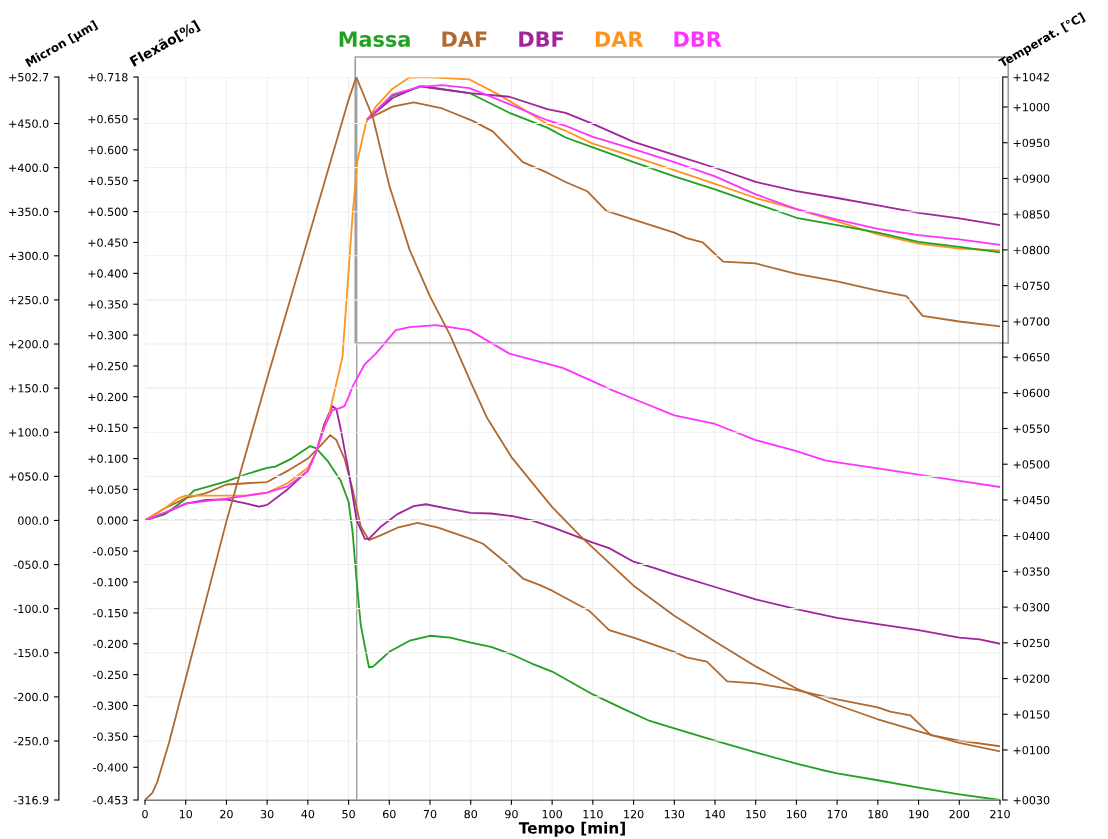 This screenshot has height=839, width=1108. Describe the element at coordinates (108, 150) in the screenshot. I see `y-tick-label: +0.600` at that location.